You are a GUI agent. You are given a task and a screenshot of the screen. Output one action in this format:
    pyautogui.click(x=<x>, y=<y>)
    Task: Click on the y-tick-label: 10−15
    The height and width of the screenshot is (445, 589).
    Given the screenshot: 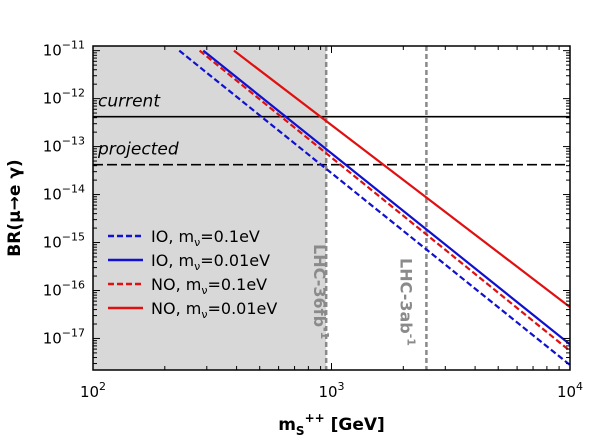 What is the action you would take?
    pyautogui.click(x=64, y=241)
    